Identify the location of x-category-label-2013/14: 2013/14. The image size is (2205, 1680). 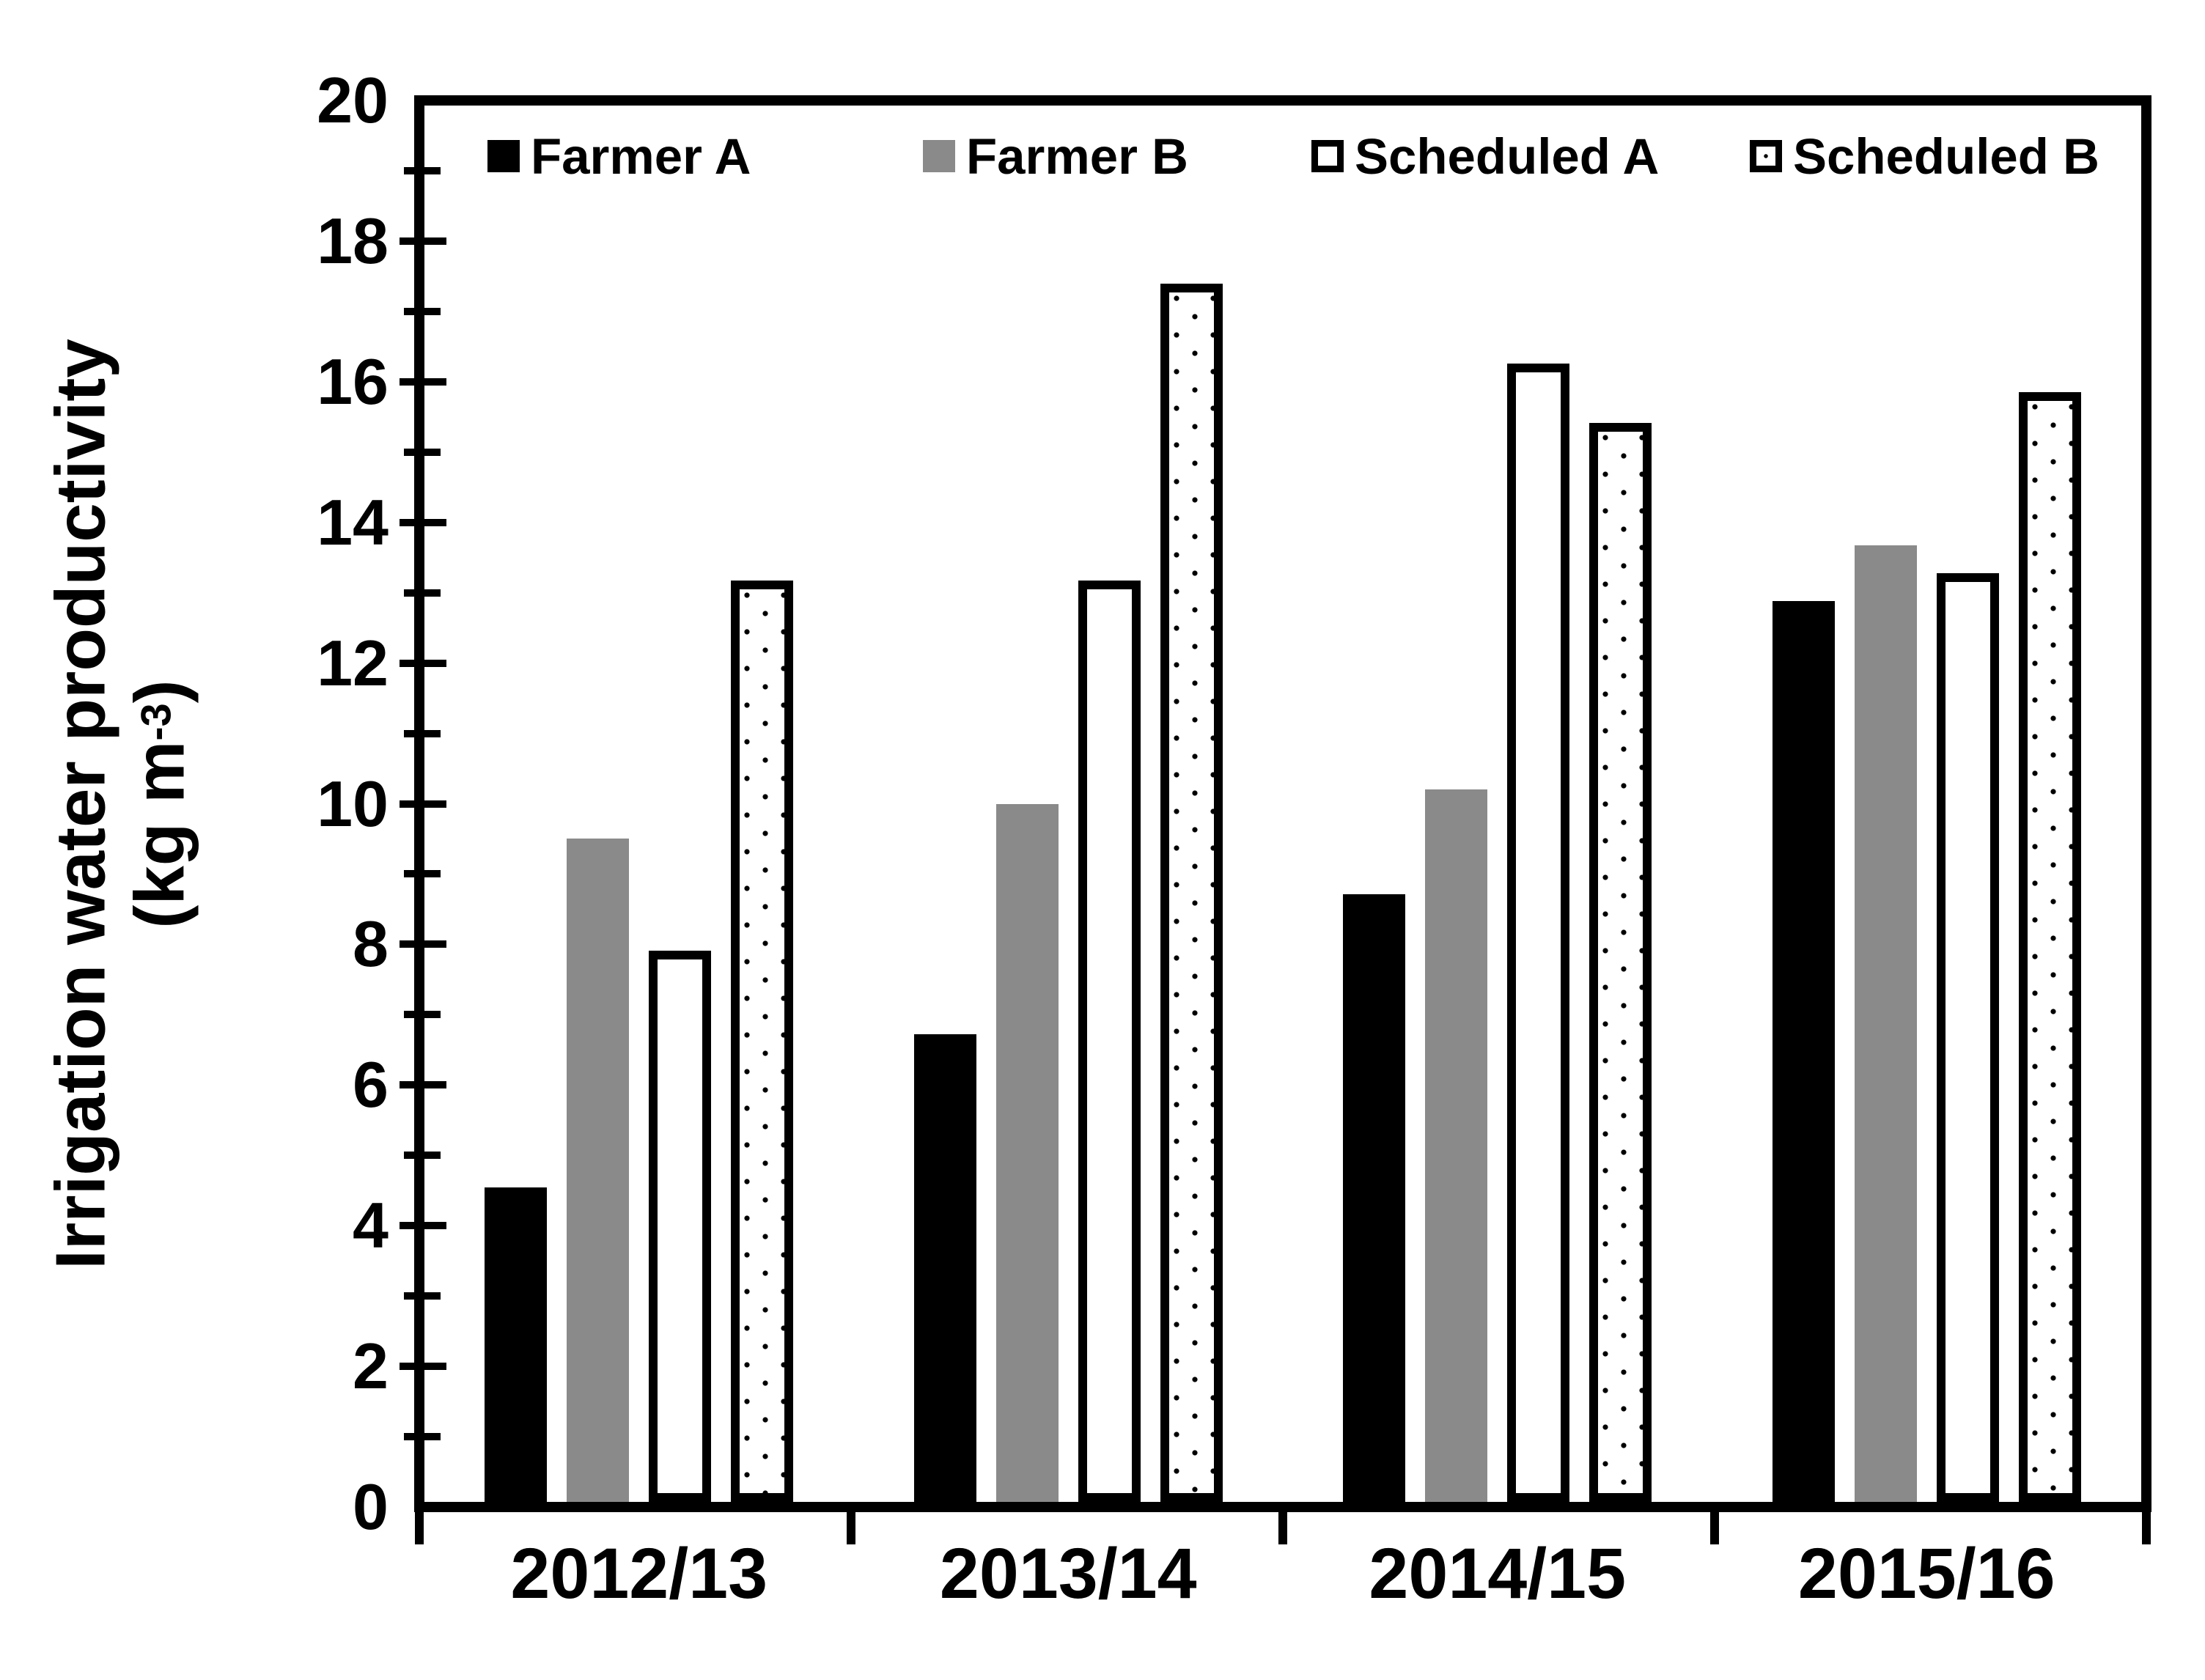
(1068, 1573).